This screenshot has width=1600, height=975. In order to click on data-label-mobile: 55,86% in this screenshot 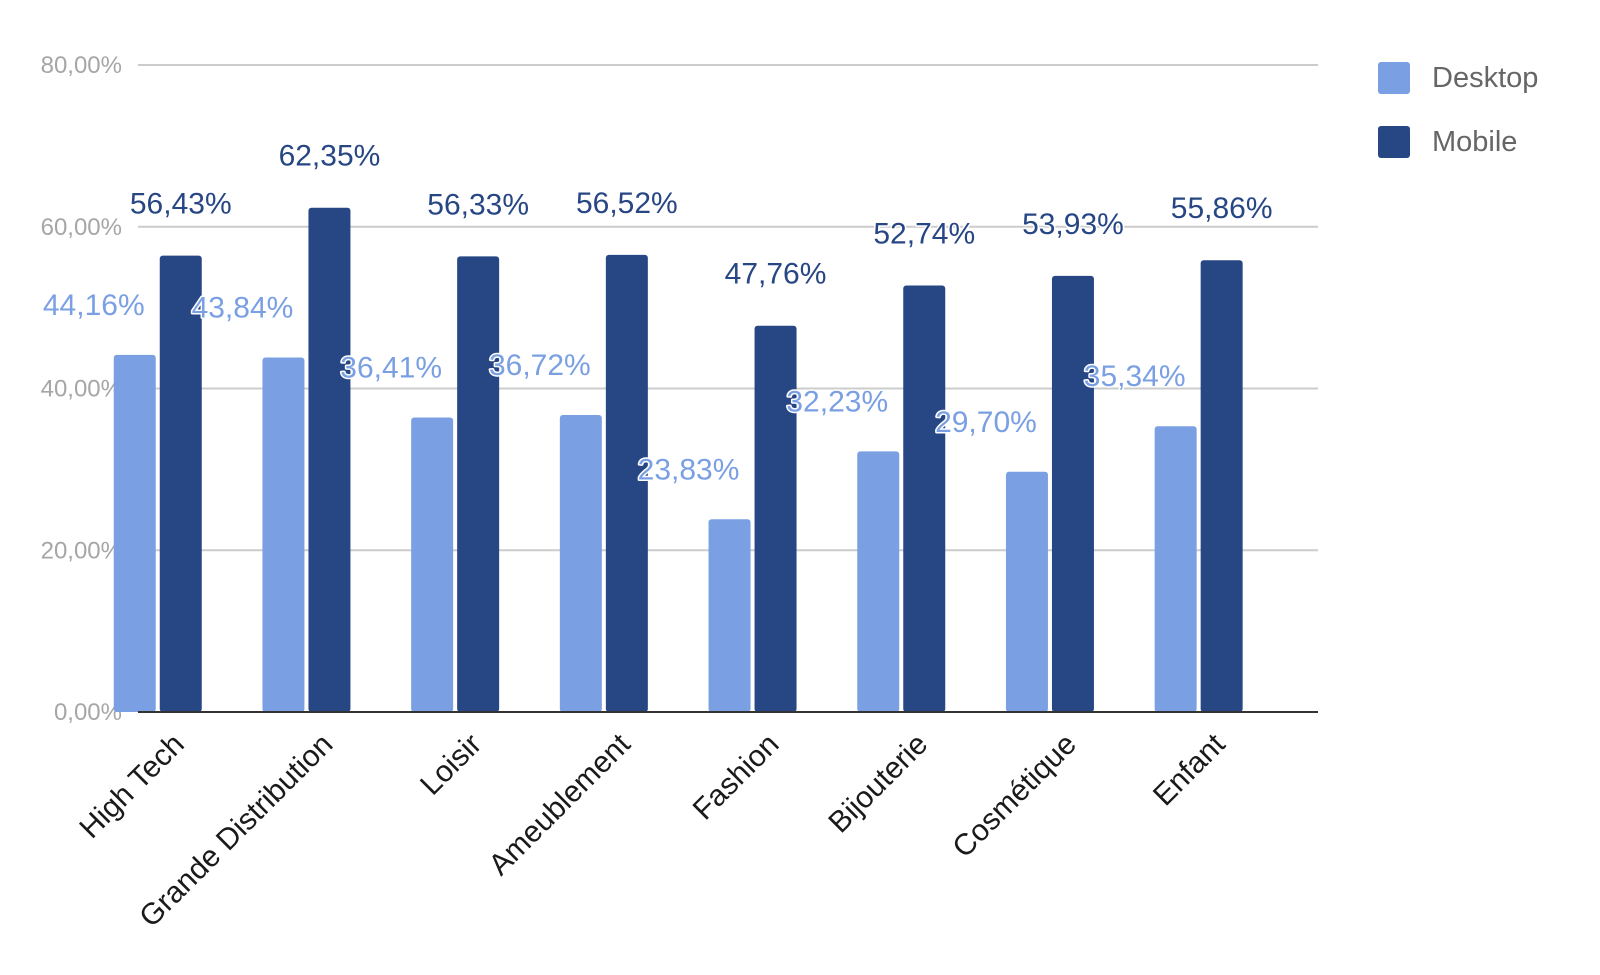, I will do `click(1222, 208)`.